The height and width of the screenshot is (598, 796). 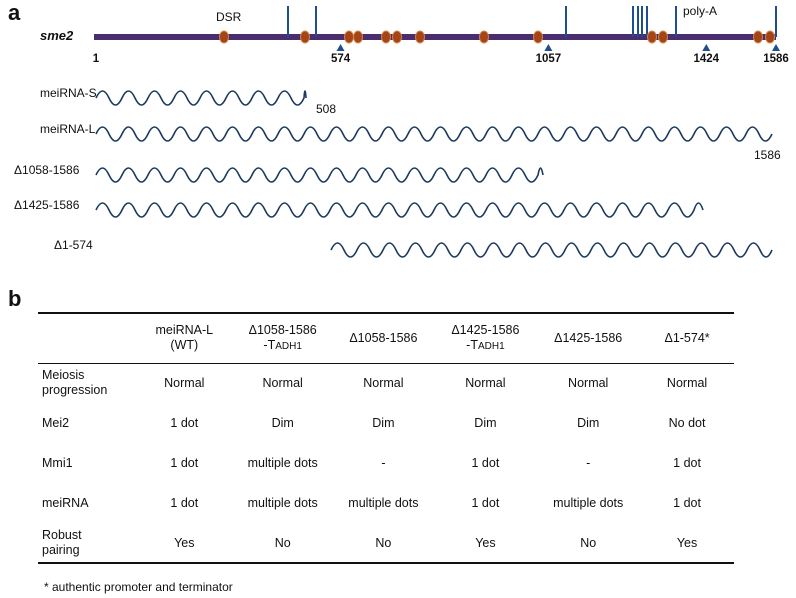 What do you see at coordinates (283, 338) in the screenshot?
I see `column-header: Δ1058-1586 -TADH1` at bounding box center [283, 338].